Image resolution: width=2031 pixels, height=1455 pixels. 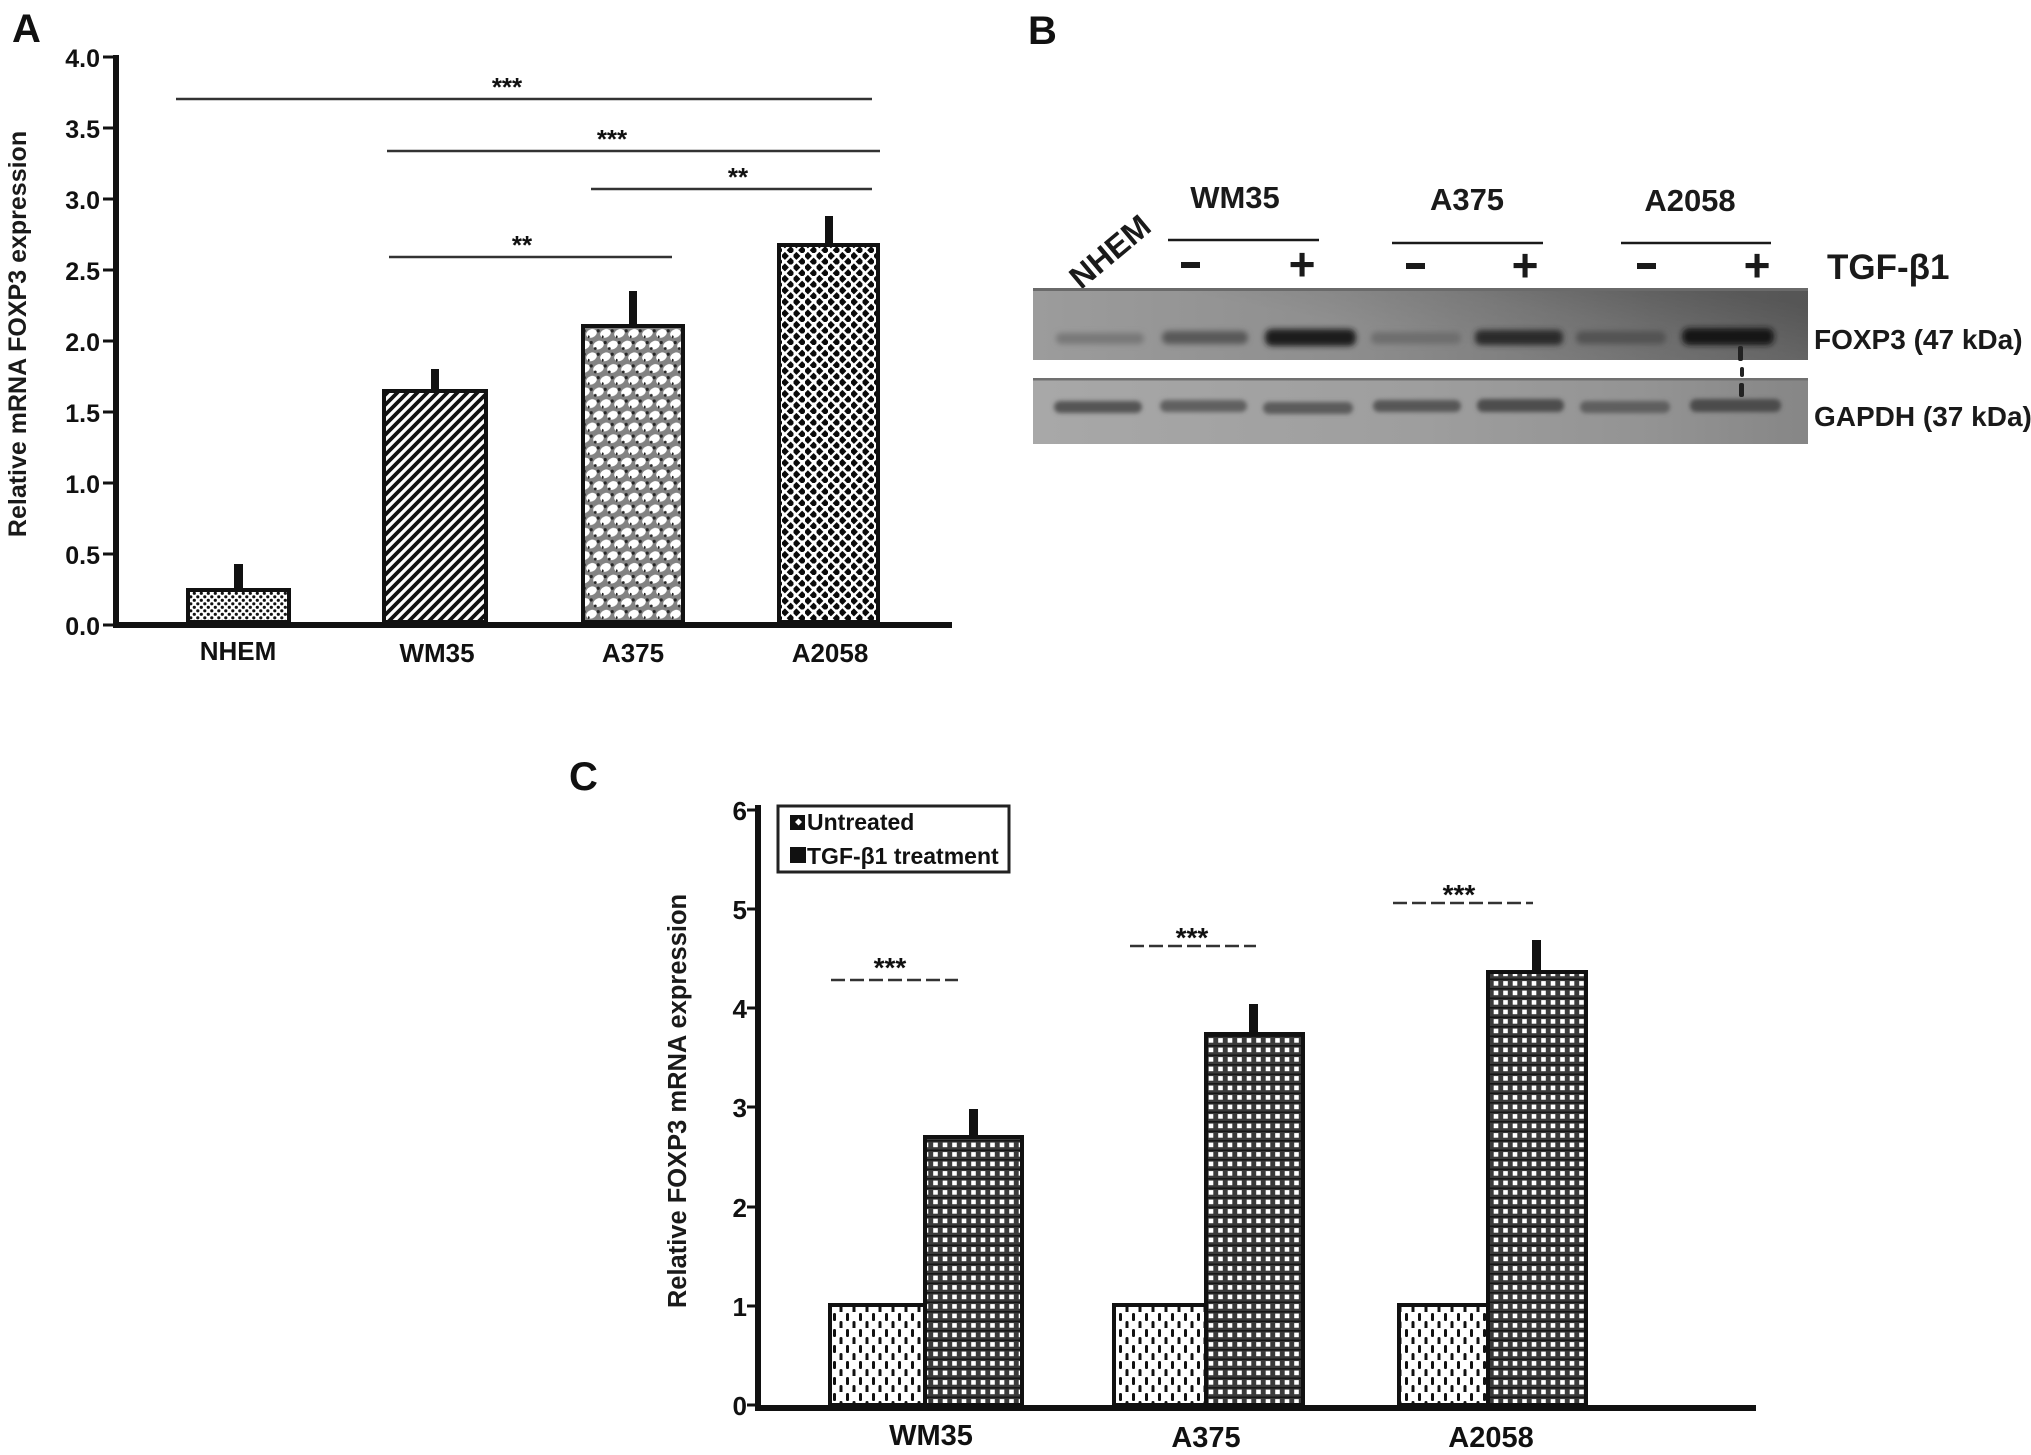 What do you see at coordinates (740, 811) in the screenshot?
I see `svg-text: 6` at bounding box center [740, 811].